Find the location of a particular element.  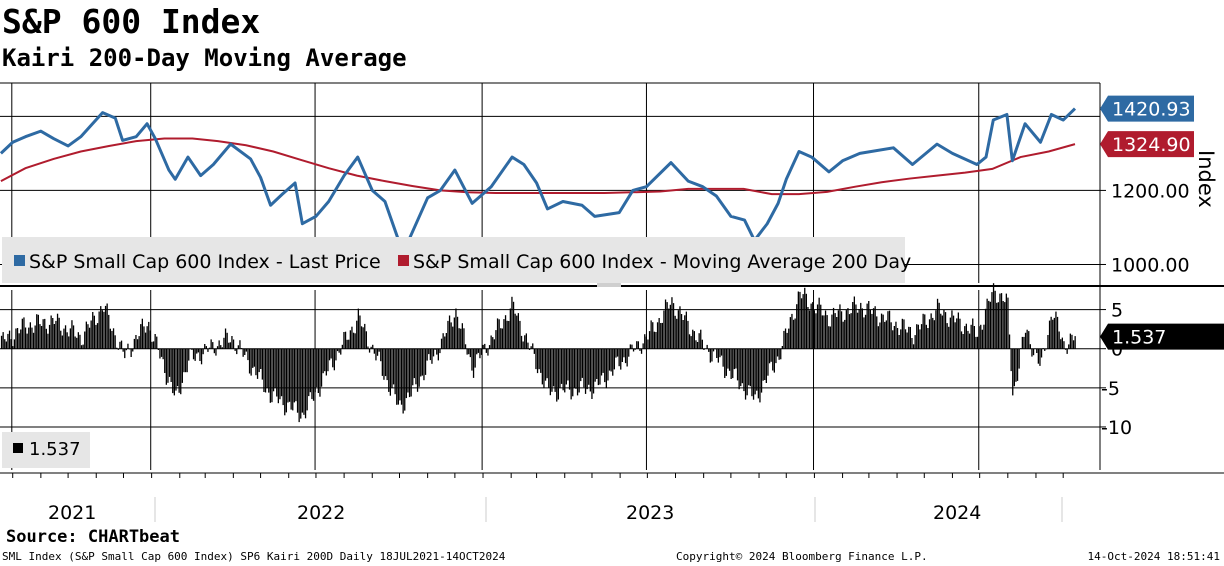

year-label: 2021 is located at coordinates (72, 513).